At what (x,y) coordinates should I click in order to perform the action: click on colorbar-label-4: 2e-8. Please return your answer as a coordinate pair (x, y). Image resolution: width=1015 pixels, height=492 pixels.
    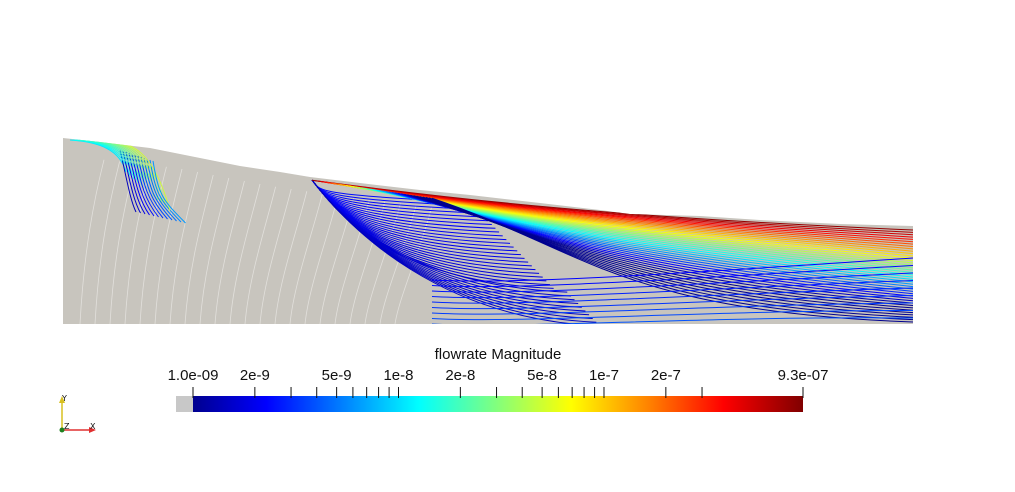
    Looking at the image, I should click on (460, 375).